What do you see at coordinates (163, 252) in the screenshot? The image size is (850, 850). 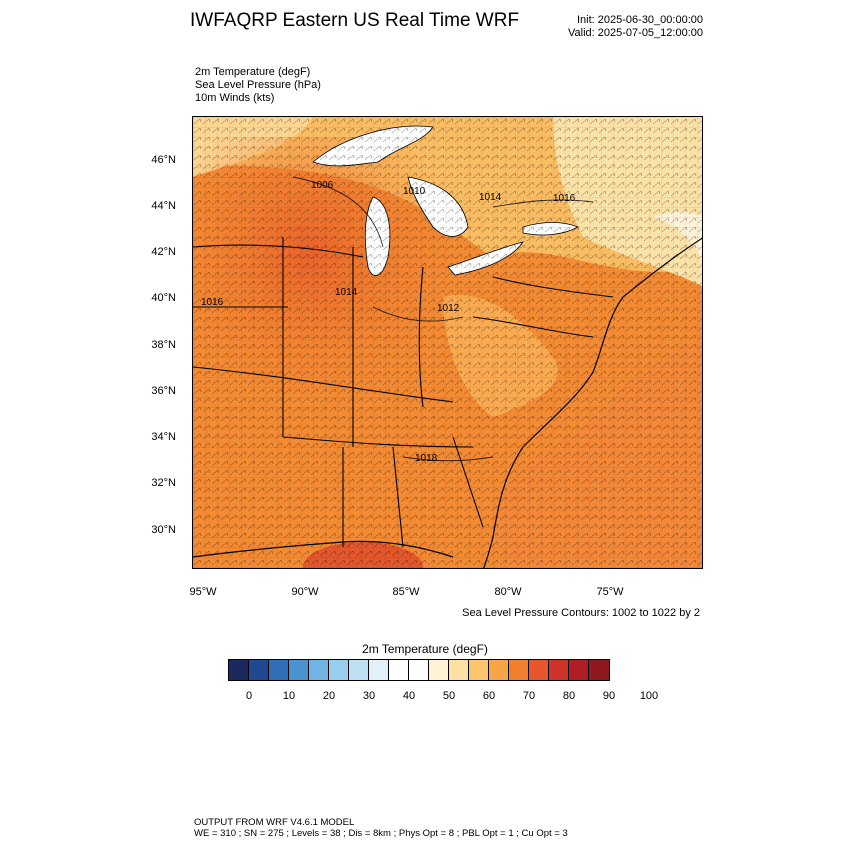 I see `lat-label: 42°N` at bounding box center [163, 252].